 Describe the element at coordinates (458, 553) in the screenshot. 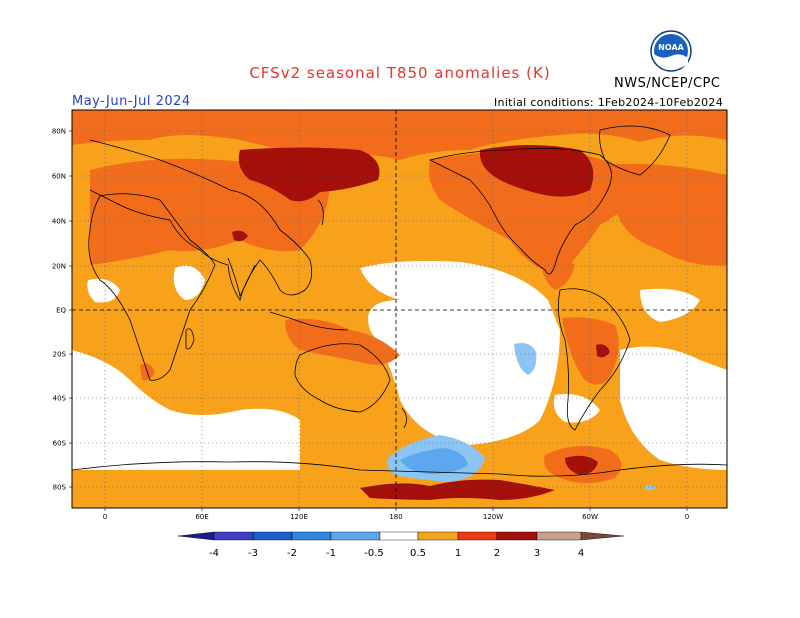

I see `colorbar-label-6: 1` at that location.